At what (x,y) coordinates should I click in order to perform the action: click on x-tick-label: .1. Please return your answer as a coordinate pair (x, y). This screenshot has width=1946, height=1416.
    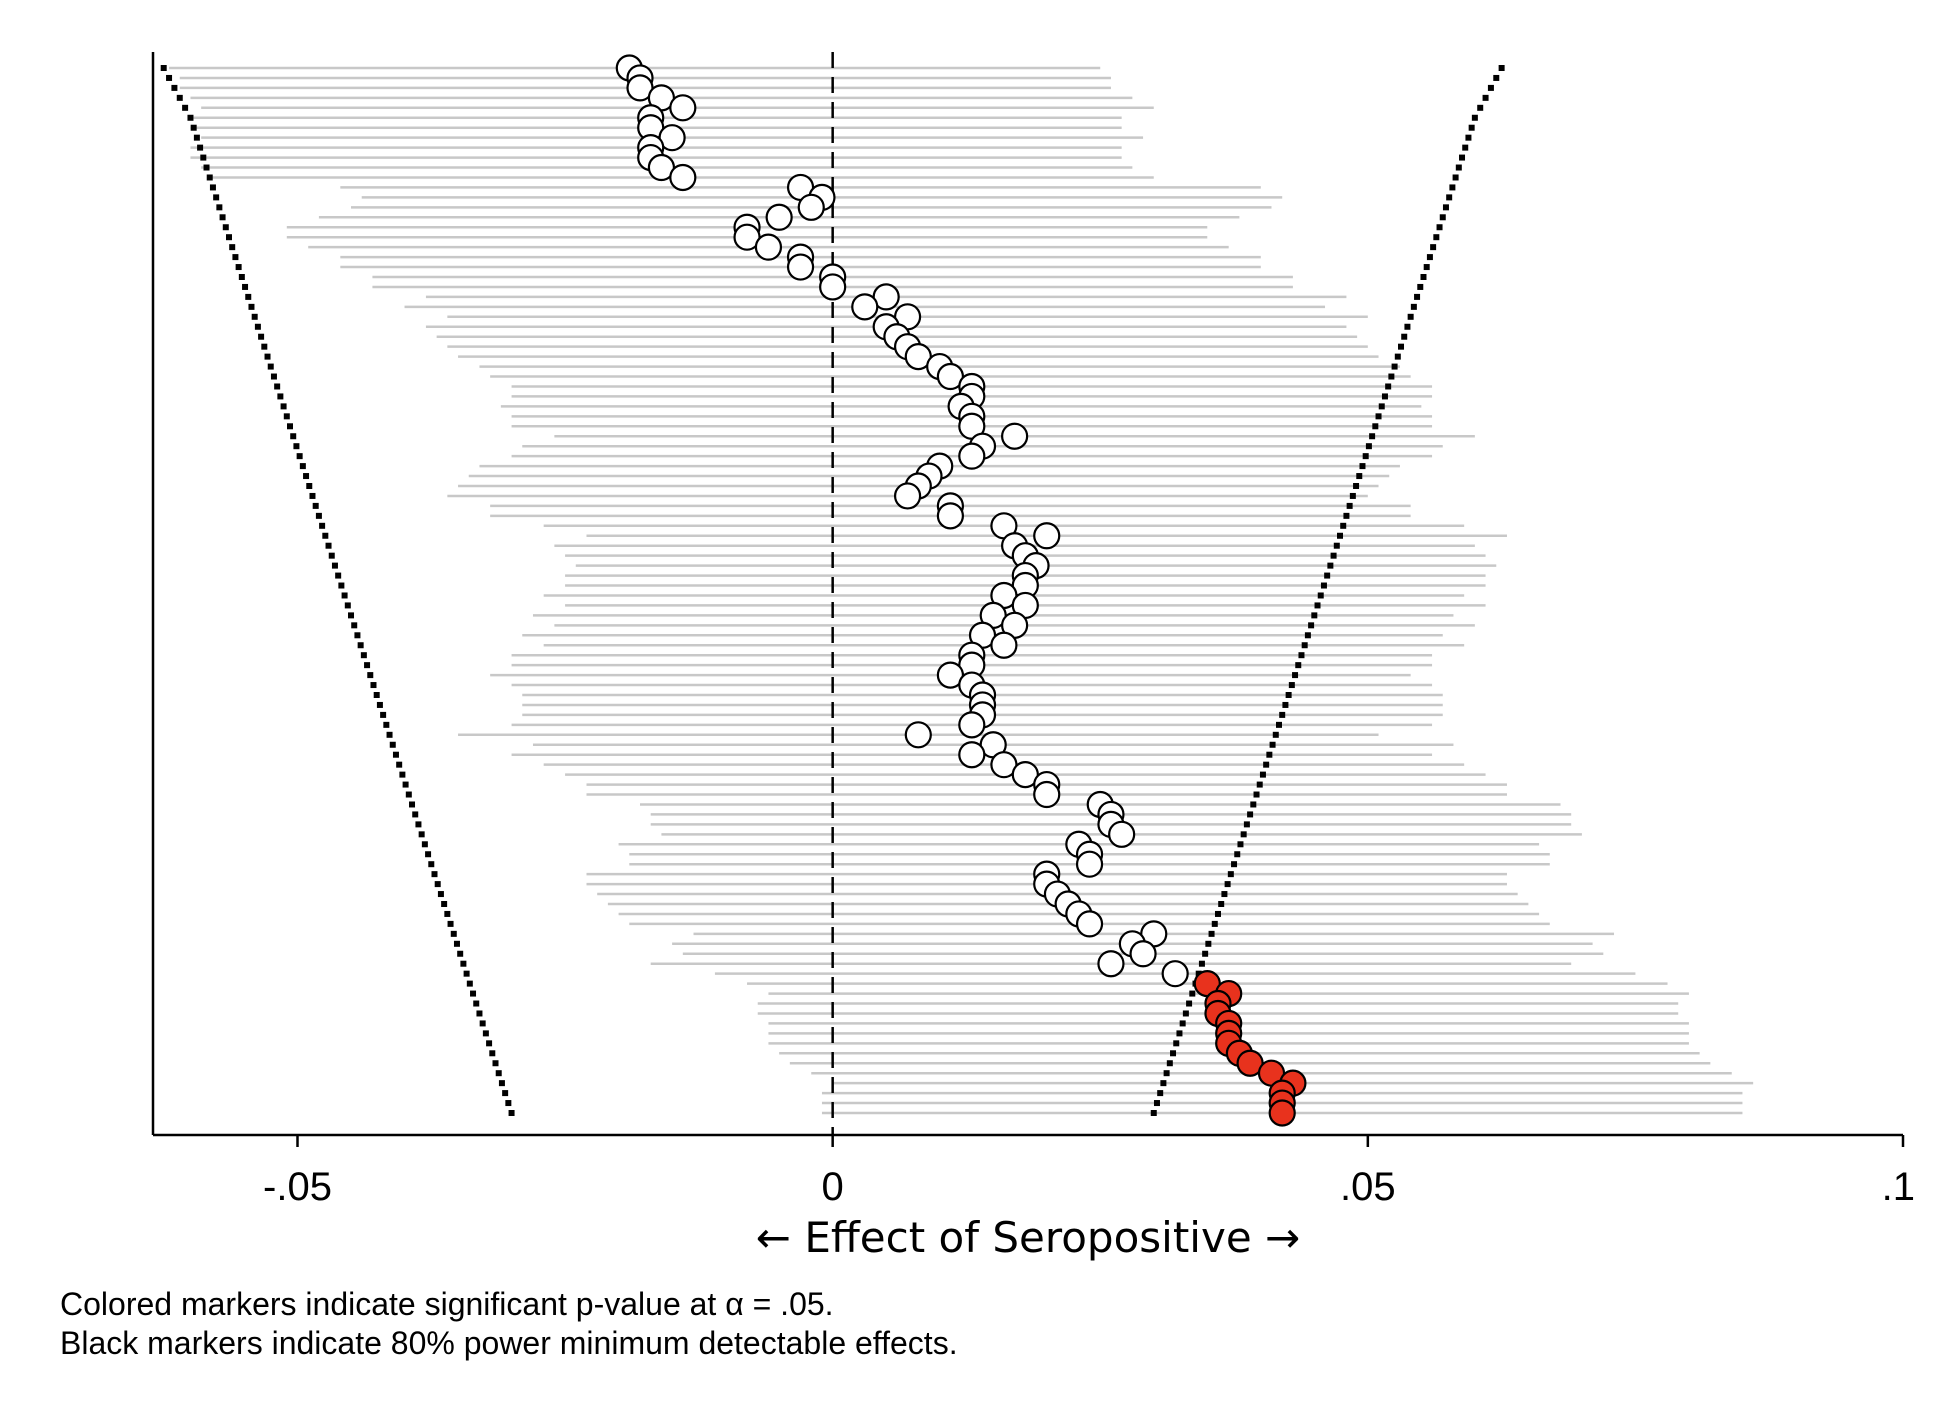
    Looking at the image, I should click on (1898, 1187).